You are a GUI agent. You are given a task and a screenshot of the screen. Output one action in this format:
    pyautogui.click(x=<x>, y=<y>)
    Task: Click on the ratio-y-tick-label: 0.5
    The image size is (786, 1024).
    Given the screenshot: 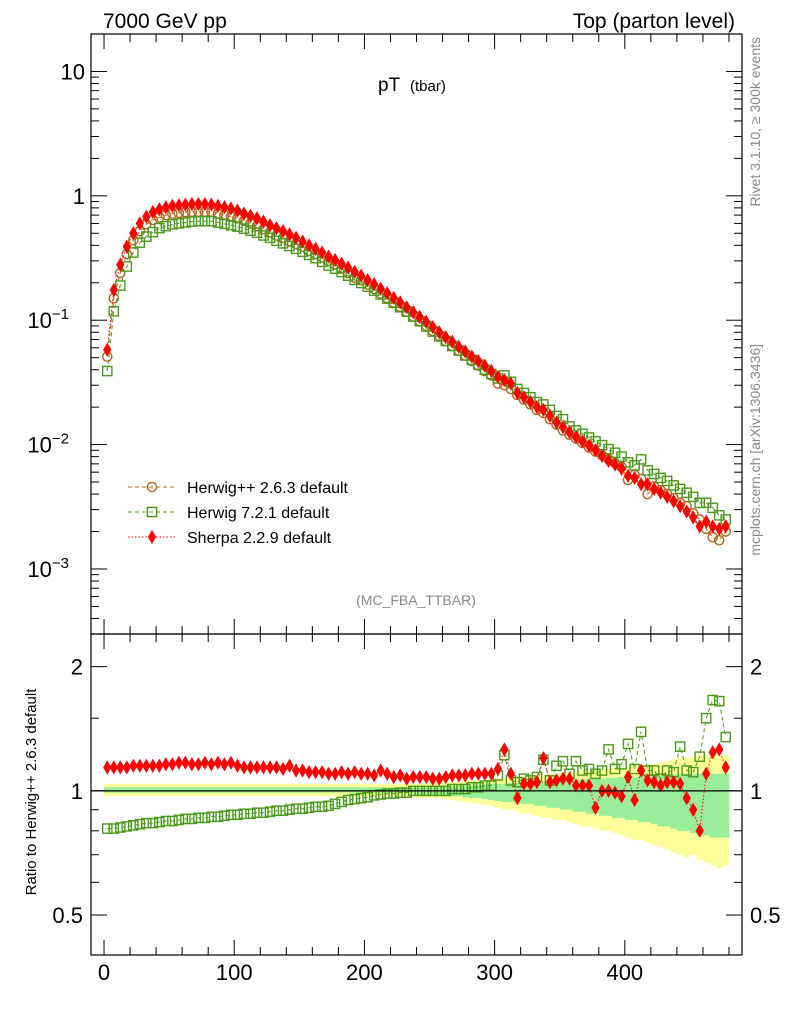 What is the action you would take?
    pyautogui.click(x=67, y=915)
    